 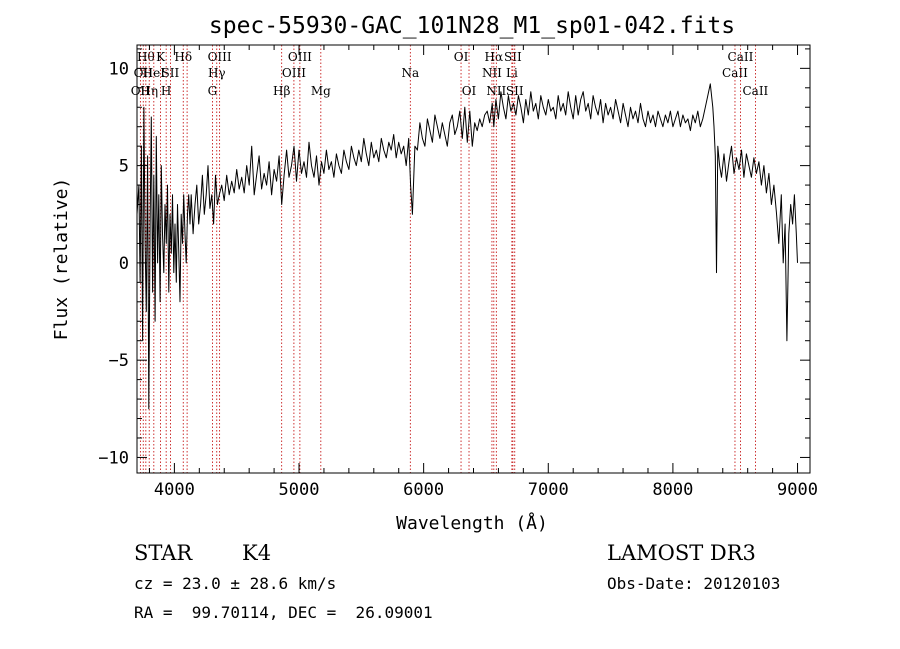 I want to click on line-marker-label: H, so click(x=166, y=91).